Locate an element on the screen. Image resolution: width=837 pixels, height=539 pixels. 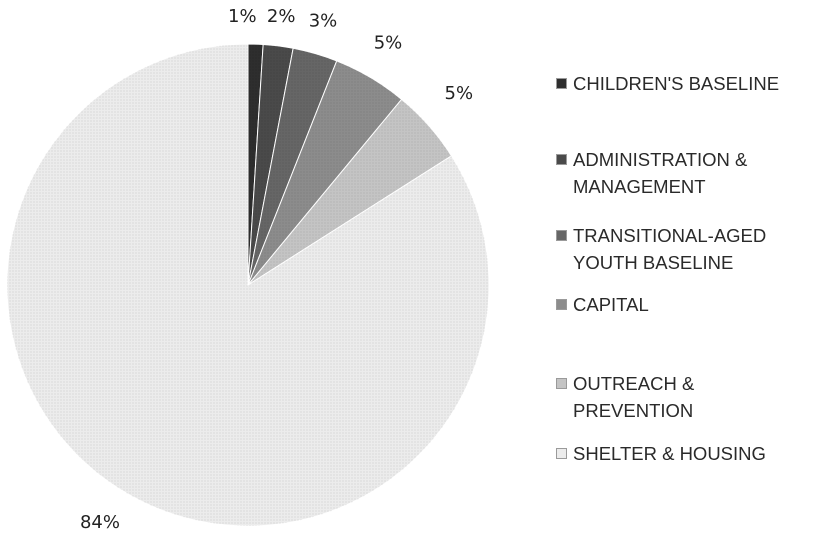
data-label-shelter-housing: 84% is located at coordinates (100, 522).